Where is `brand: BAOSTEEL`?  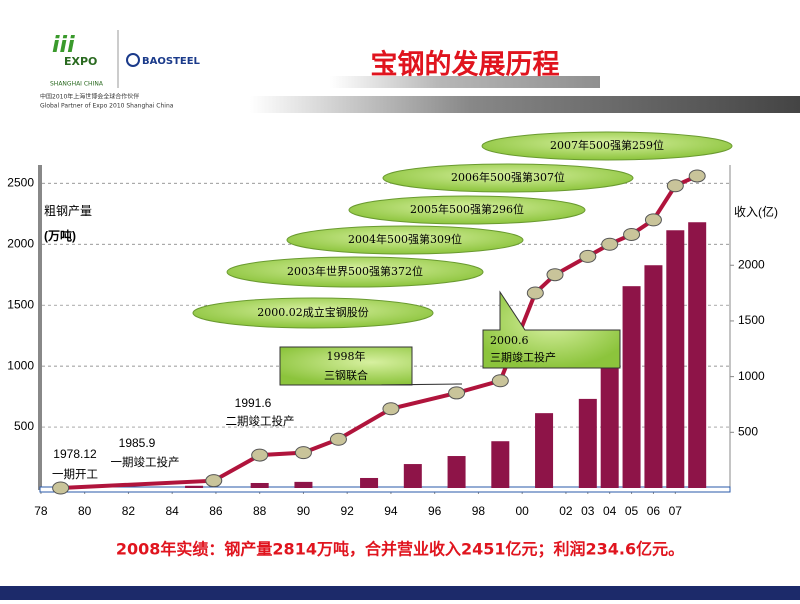
brand: BAOSTEEL is located at coordinates (171, 61).